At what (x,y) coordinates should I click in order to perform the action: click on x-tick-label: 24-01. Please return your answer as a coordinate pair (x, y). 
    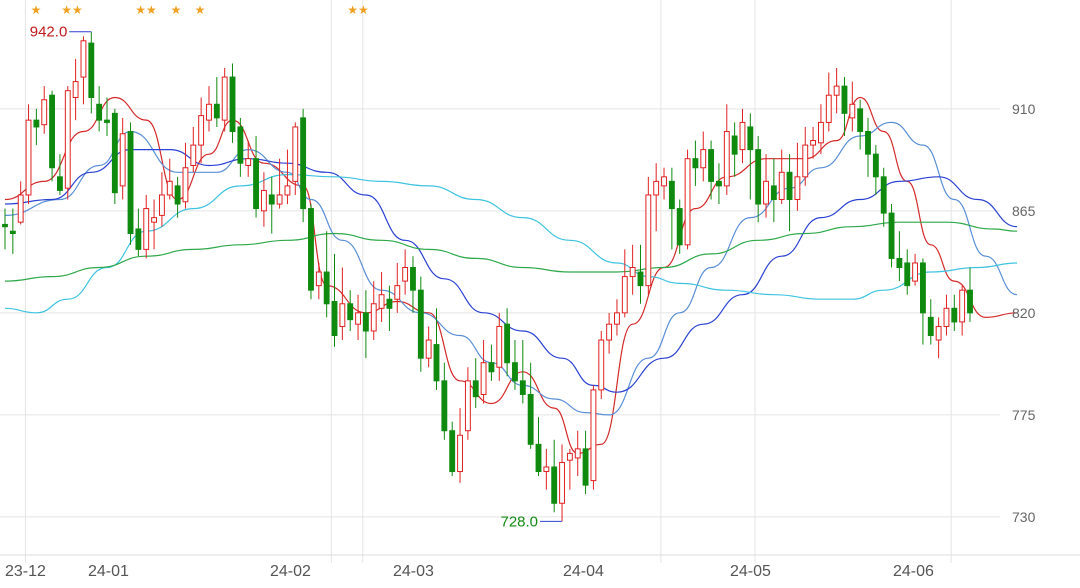
    Looking at the image, I should click on (108, 571).